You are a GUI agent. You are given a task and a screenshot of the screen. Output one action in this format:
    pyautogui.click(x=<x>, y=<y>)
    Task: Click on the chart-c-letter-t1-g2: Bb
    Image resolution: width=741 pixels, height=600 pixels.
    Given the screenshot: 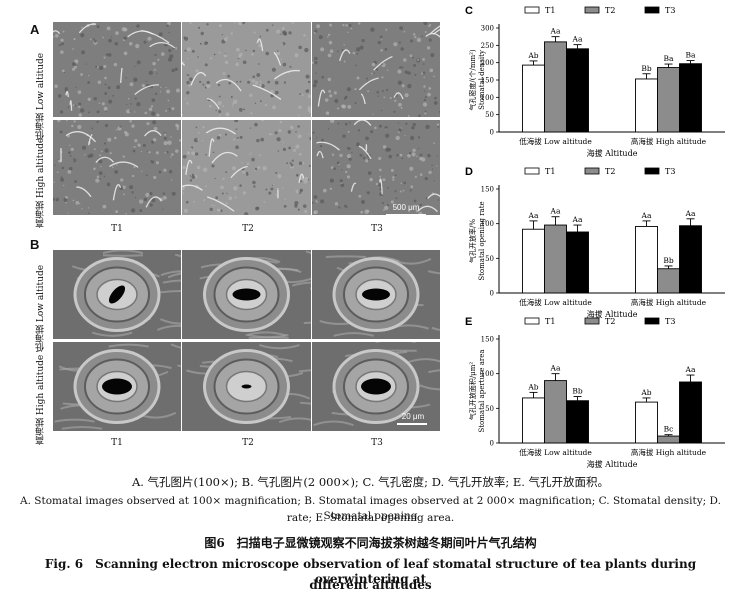 What is the action you would take?
    pyautogui.click(x=646, y=68)
    